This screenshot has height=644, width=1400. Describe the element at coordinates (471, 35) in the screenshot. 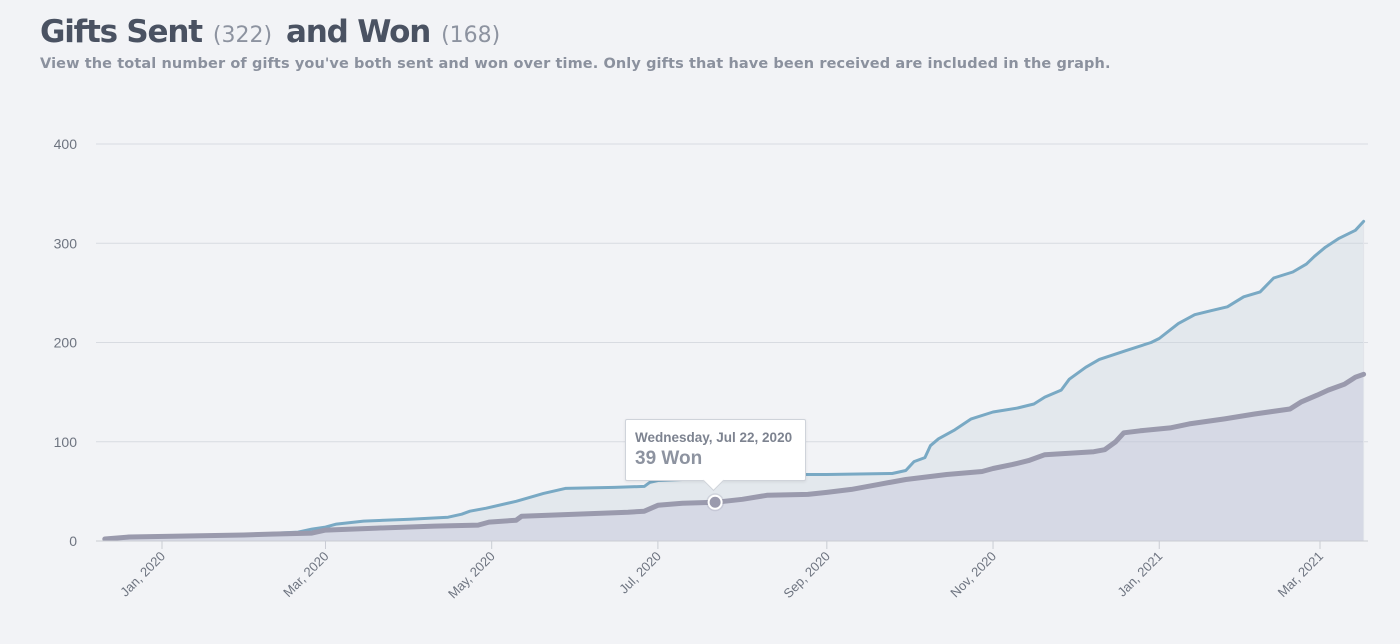

I see `won-count: (168)` at that location.